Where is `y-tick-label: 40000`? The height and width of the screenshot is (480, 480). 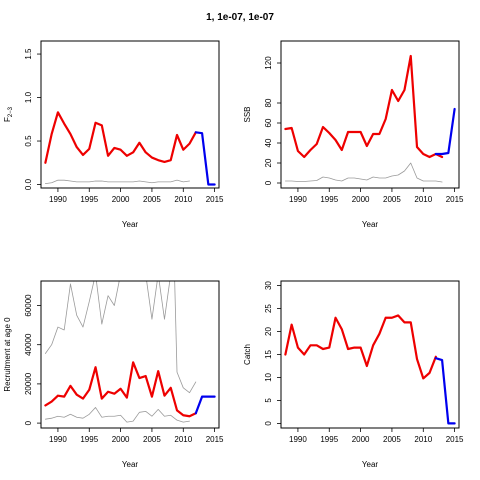
y-tick-label: 40000 is located at coordinates (28, 344).